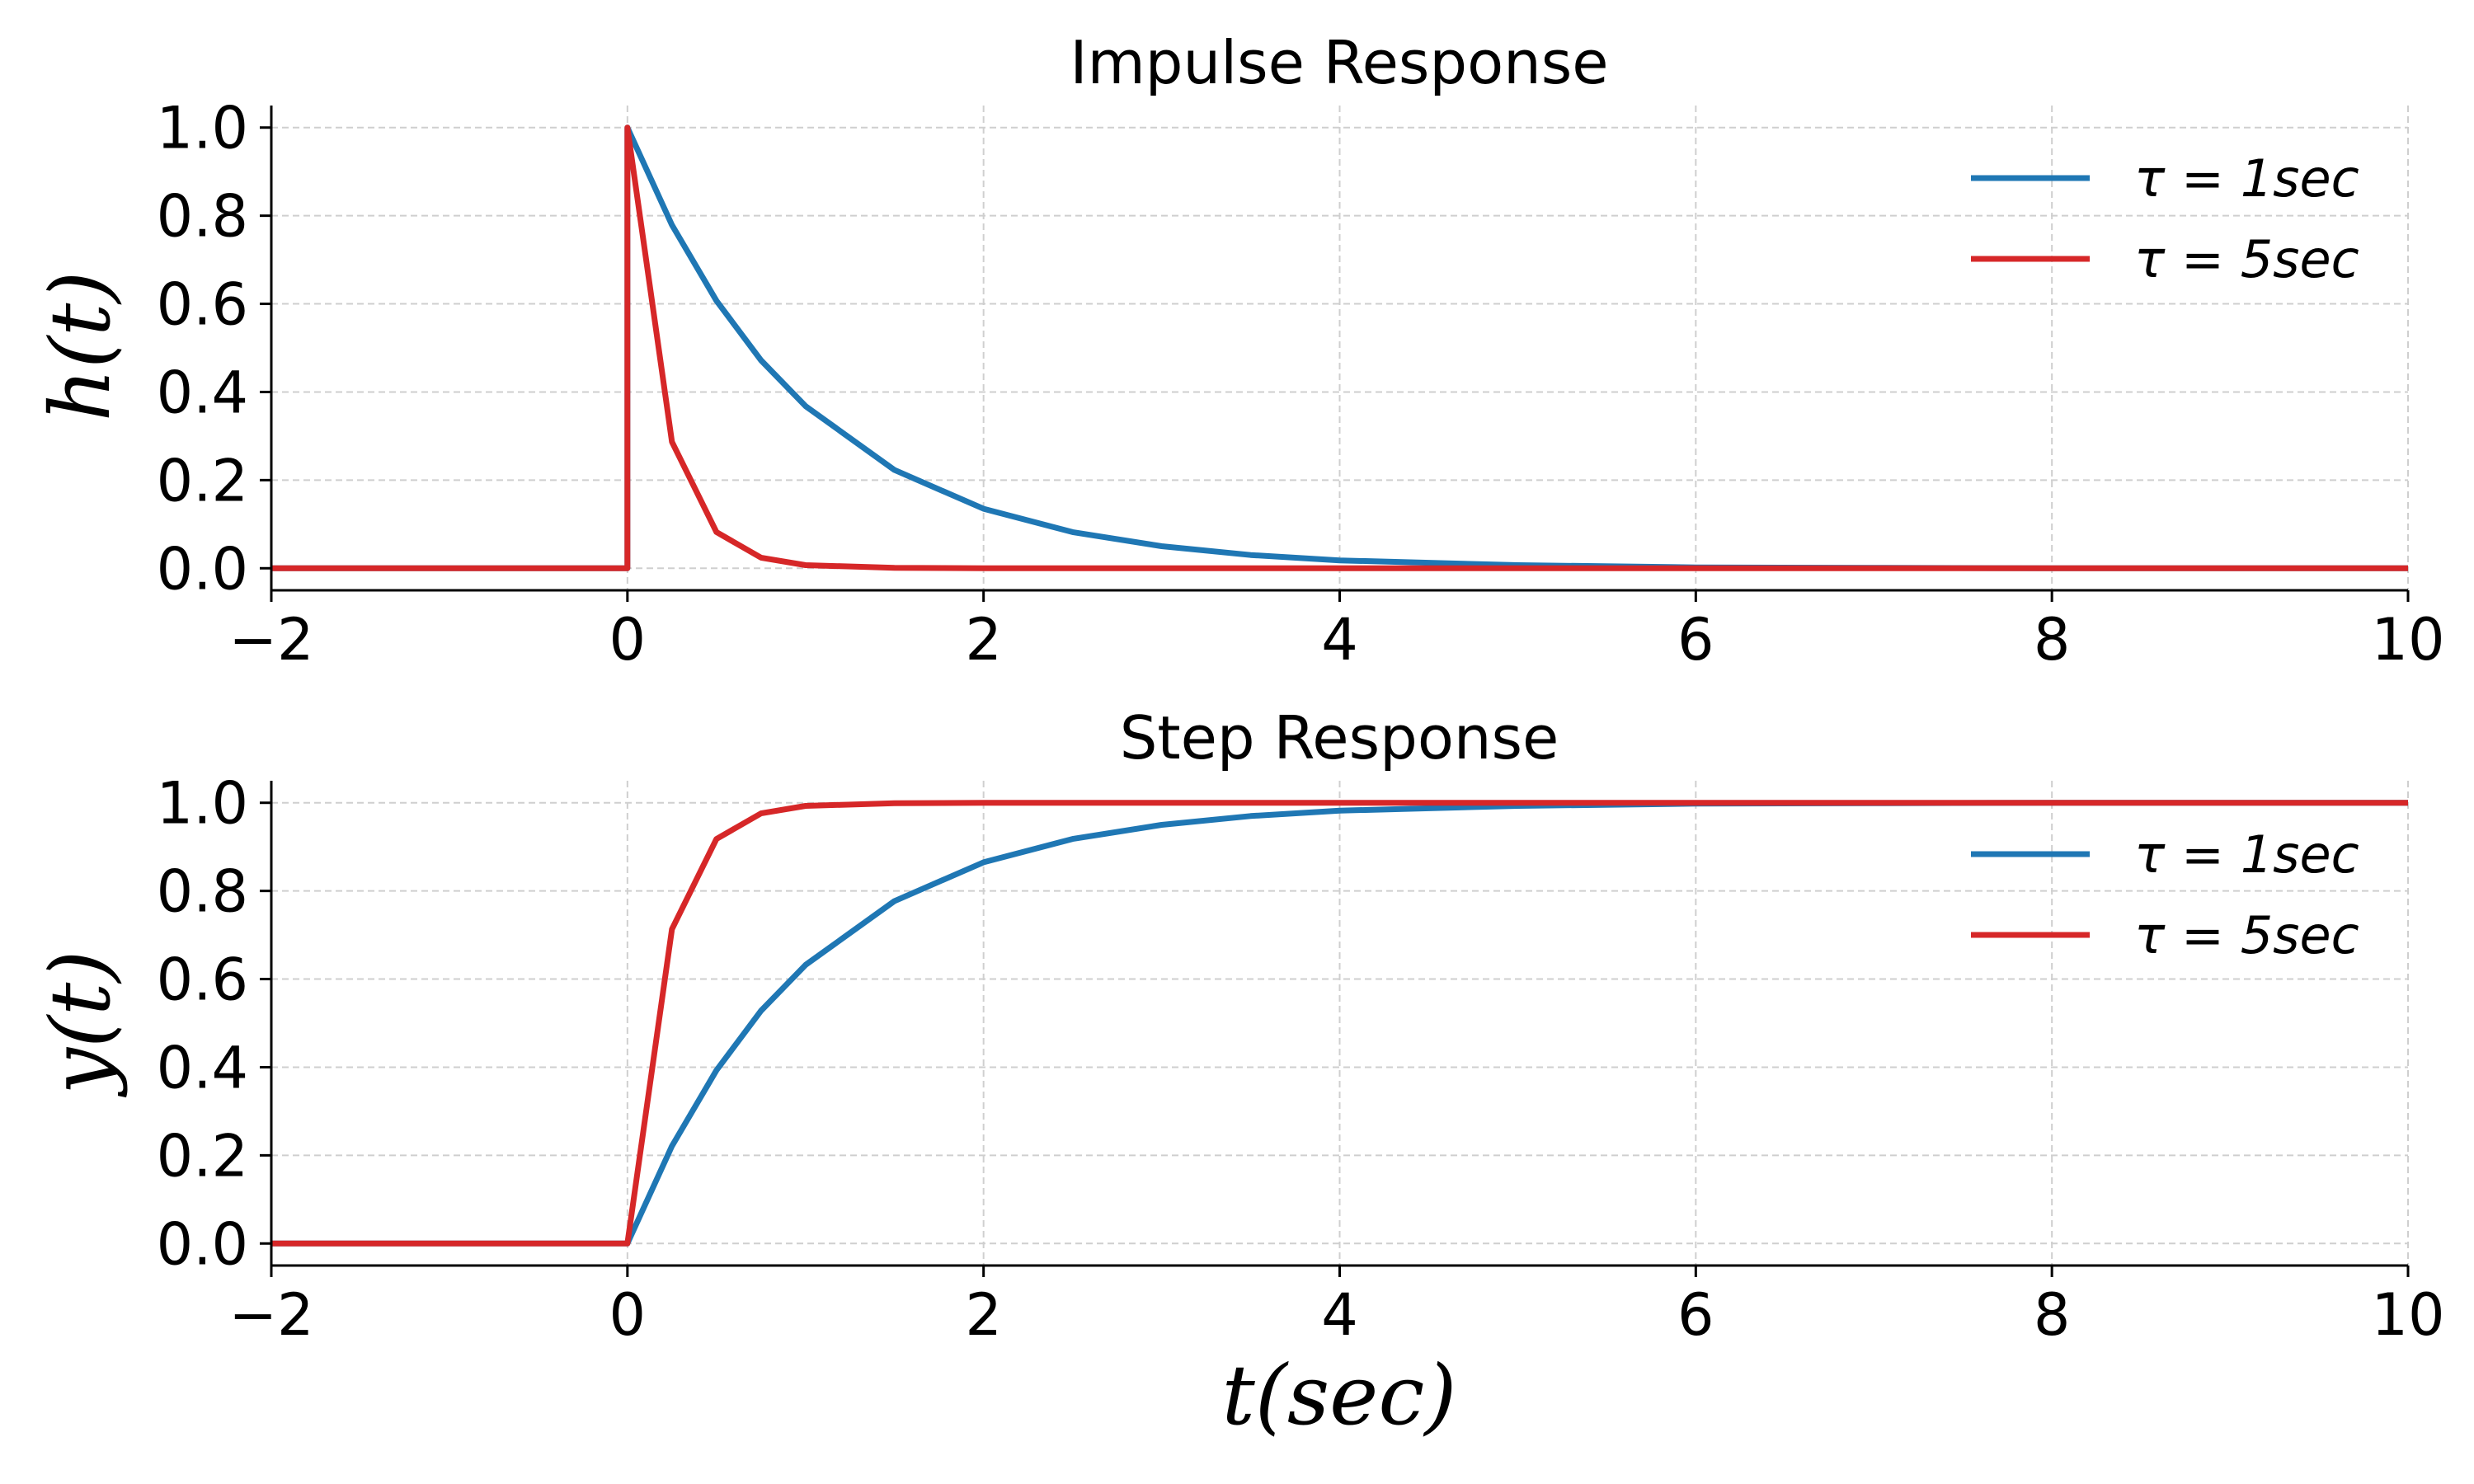 The width and height of the screenshot is (2474, 1484). Describe the element at coordinates (628, 1315) in the screenshot. I see `step-x-tick-label-1: 0` at that location.